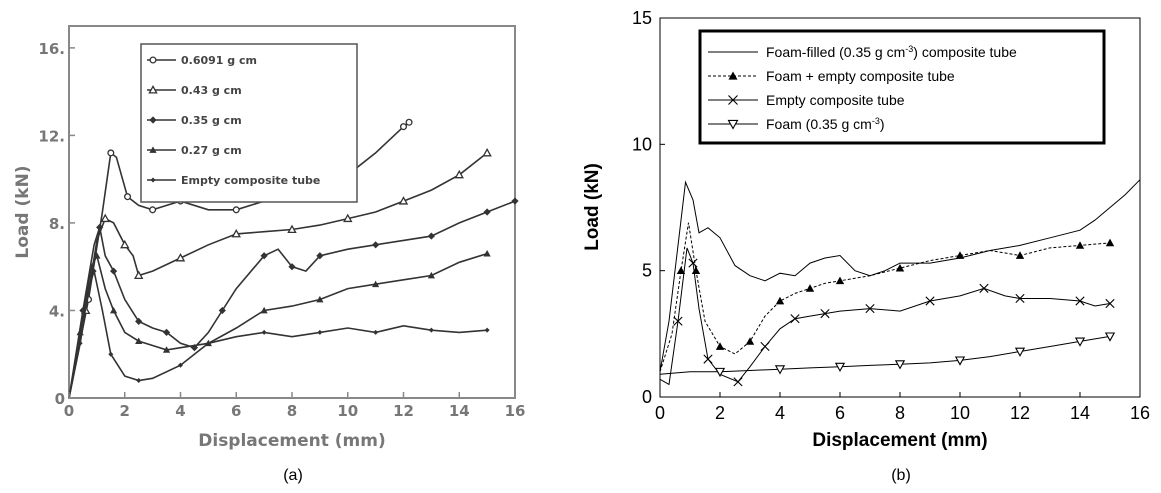 The height and width of the screenshot is (493, 1161). What do you see at coordinates (292, 441) in the screenshot?
I see `x-axis-label-a: Displacement (mm)` at bounding box center [292, 441].